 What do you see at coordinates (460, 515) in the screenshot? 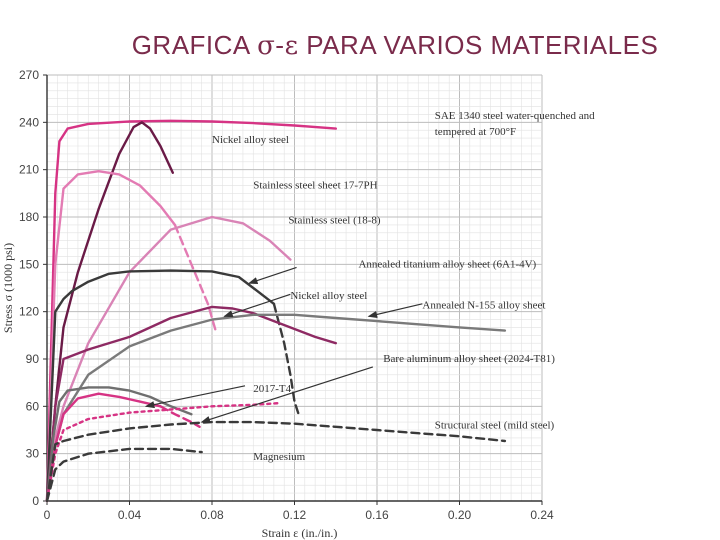
I see `x-tick-label: 0.20` at bounding box center [460, 515].